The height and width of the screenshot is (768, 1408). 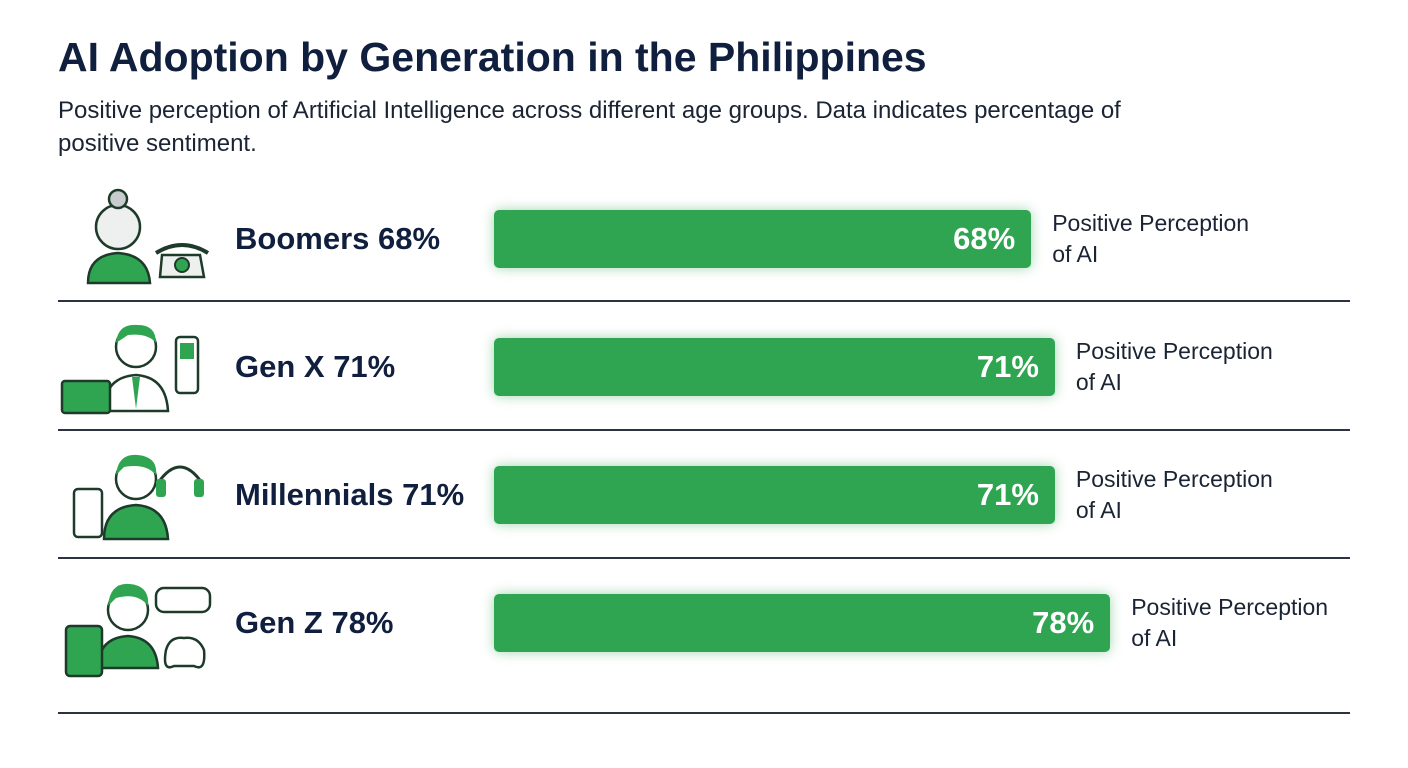 I want to click on row-label: Gen Z 78%, so click(x=314, y=622).